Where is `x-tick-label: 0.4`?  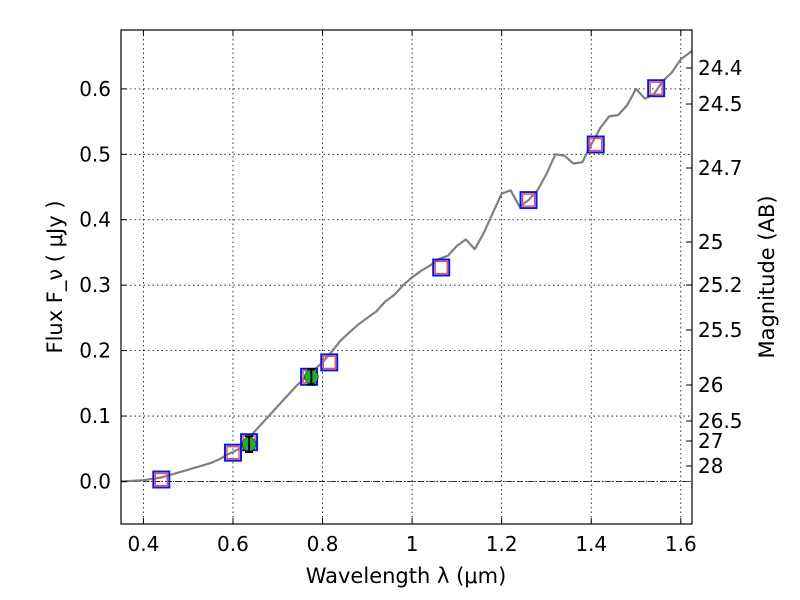
x-tick-label: 0.4 is located at coordinates (143, 544).